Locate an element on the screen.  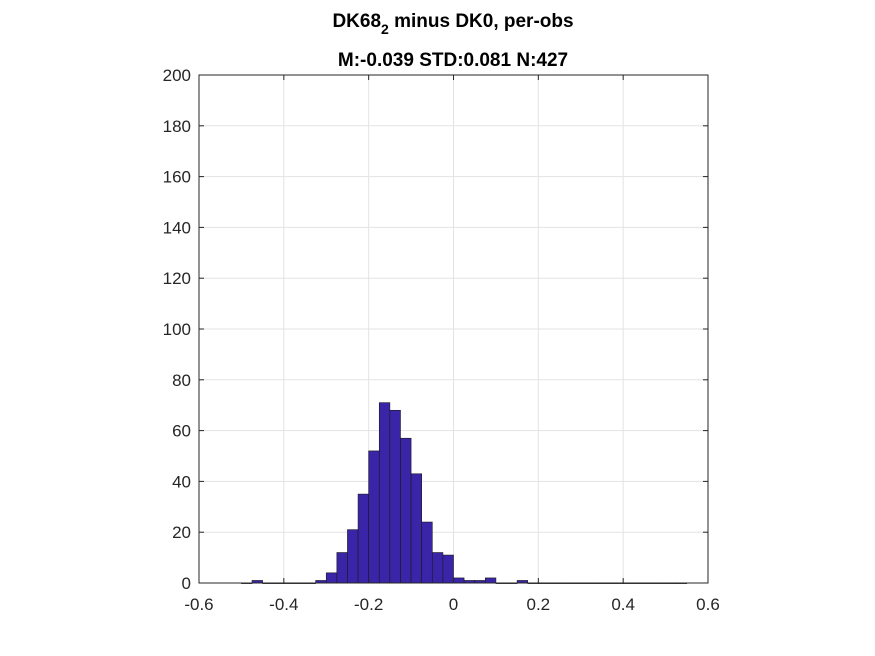
chart-subtitle: M:-0.039 STD:0.081 N:427 is located at coordinates (453, 60).